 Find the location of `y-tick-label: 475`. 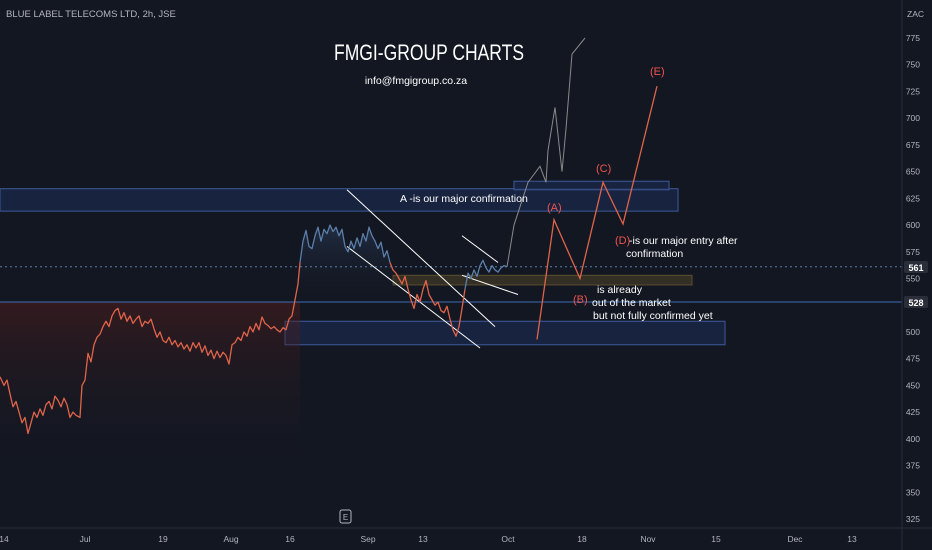

y-tick-label: 475 is located at coordinates (913, 359).